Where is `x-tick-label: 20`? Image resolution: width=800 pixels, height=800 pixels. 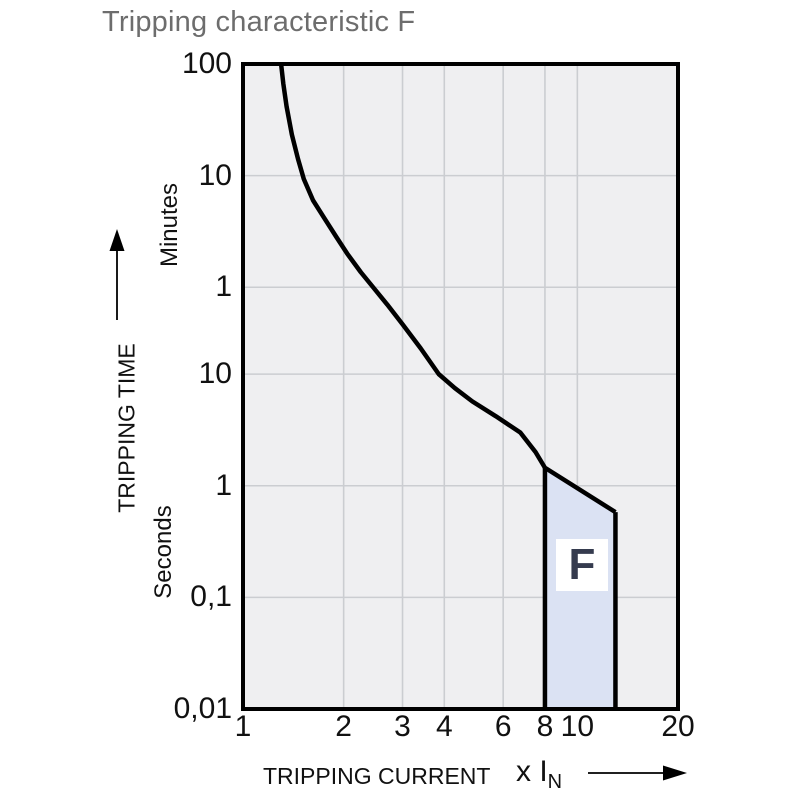
x-tick-label: 20 is located at coordinates (678, 726).